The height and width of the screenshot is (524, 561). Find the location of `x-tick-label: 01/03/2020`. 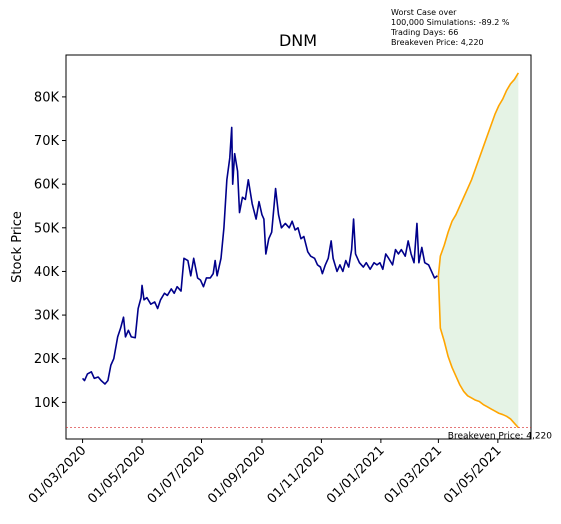

x-tick-label: 01/03/2020 is located at coordinates (58, 475).